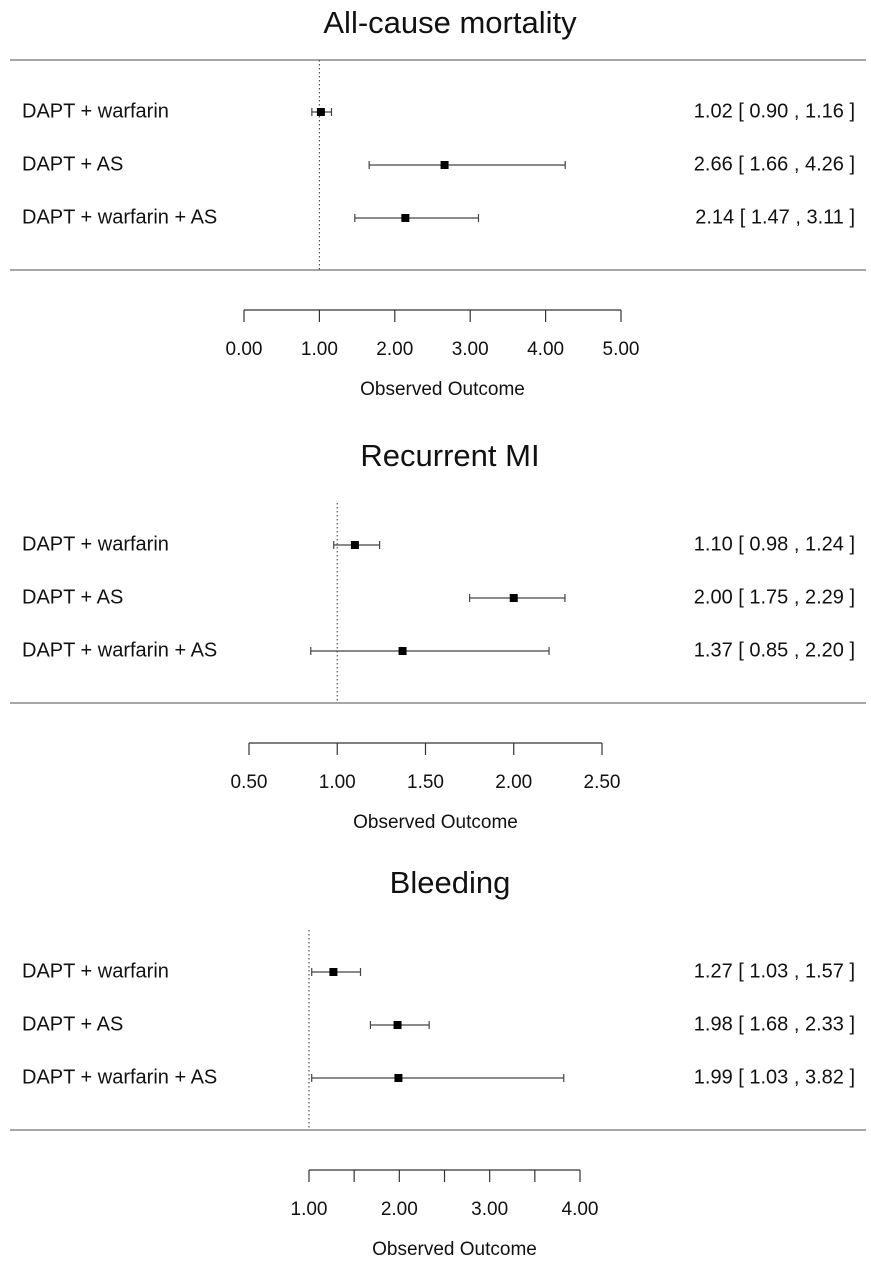 Image resolution: width=871 pixels, height=1263 pixels. Describe the element at coordinates (774, 597) in the screenshot. I see `value-label: 2.00 [ 1.75 , 2.29 ]` at that location.